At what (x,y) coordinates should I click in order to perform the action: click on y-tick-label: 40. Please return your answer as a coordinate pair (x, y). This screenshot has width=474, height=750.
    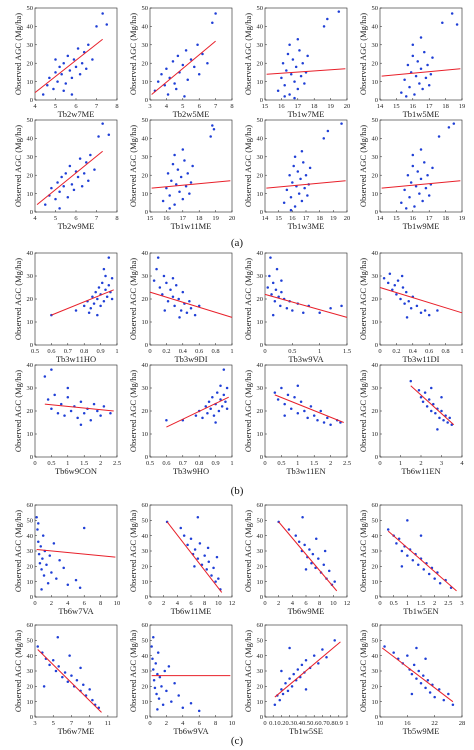
    Looking at the image, I should click on (145, 536).